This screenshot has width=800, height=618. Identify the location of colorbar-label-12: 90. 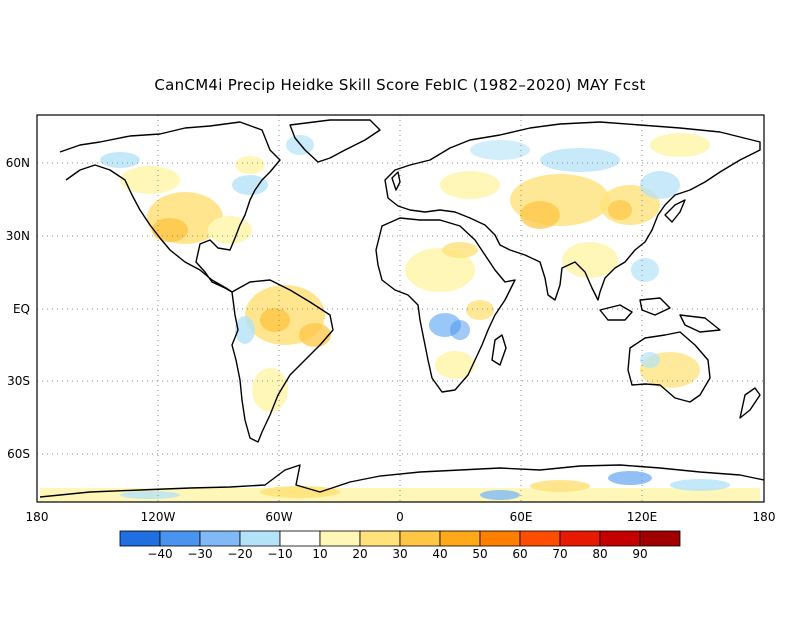
(639, 554).